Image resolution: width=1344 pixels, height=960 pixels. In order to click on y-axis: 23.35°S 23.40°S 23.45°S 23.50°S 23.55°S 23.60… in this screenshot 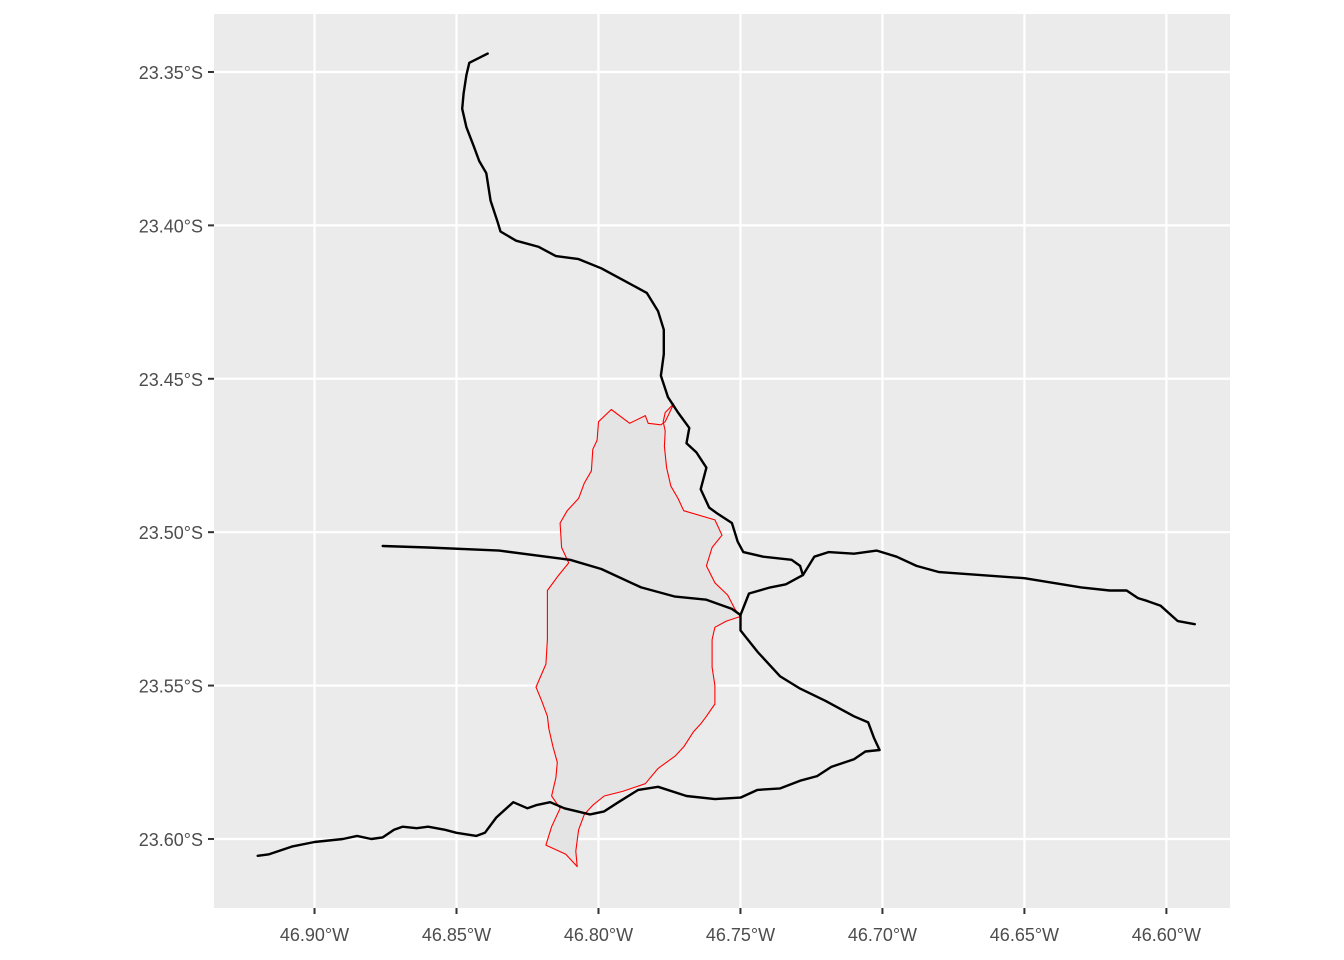, I will do `click(176, 456)`.